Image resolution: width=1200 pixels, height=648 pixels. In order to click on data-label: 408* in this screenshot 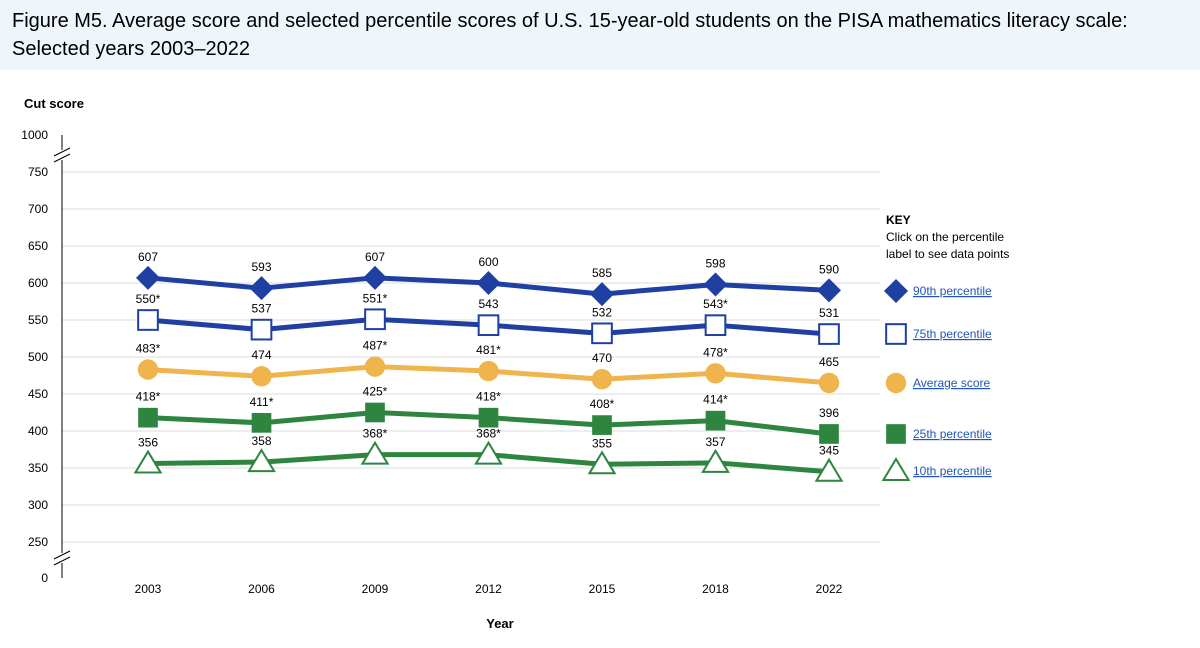, I will do `click(602, 404)`.